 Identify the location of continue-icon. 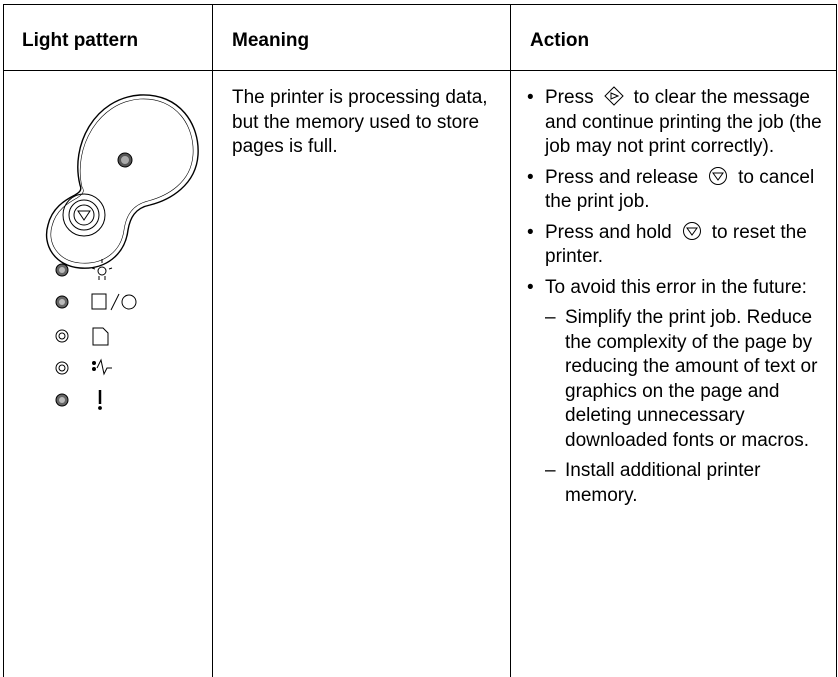
(613, 96).